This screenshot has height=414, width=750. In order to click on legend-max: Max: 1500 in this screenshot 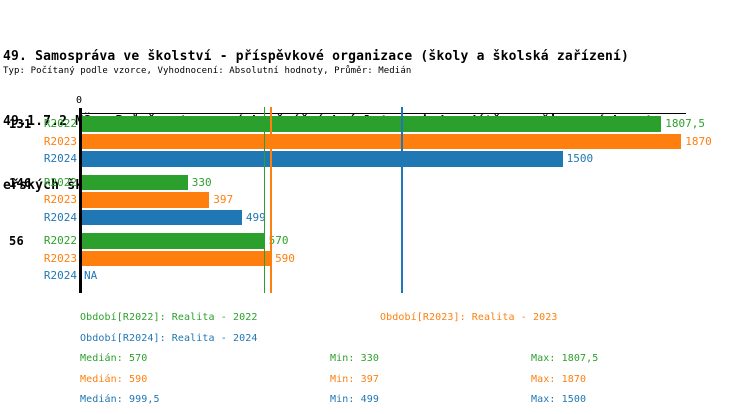, I will do `click(559, 399)`.